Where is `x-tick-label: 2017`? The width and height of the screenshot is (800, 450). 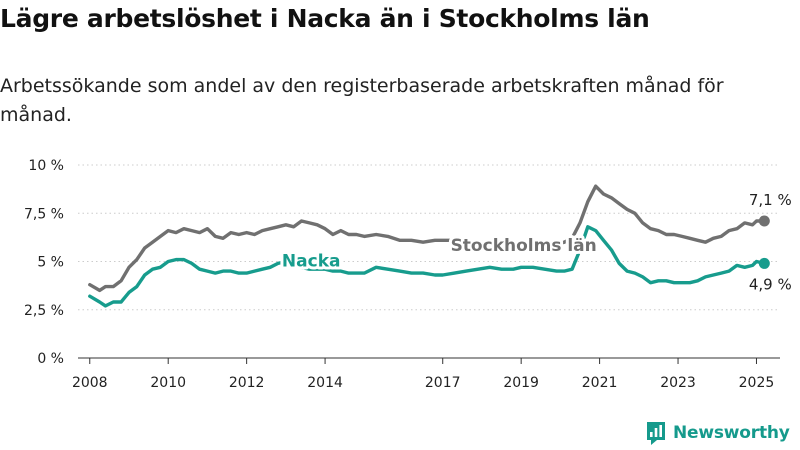 x-tick-label: 2017 is located at coordinates (443, 383).